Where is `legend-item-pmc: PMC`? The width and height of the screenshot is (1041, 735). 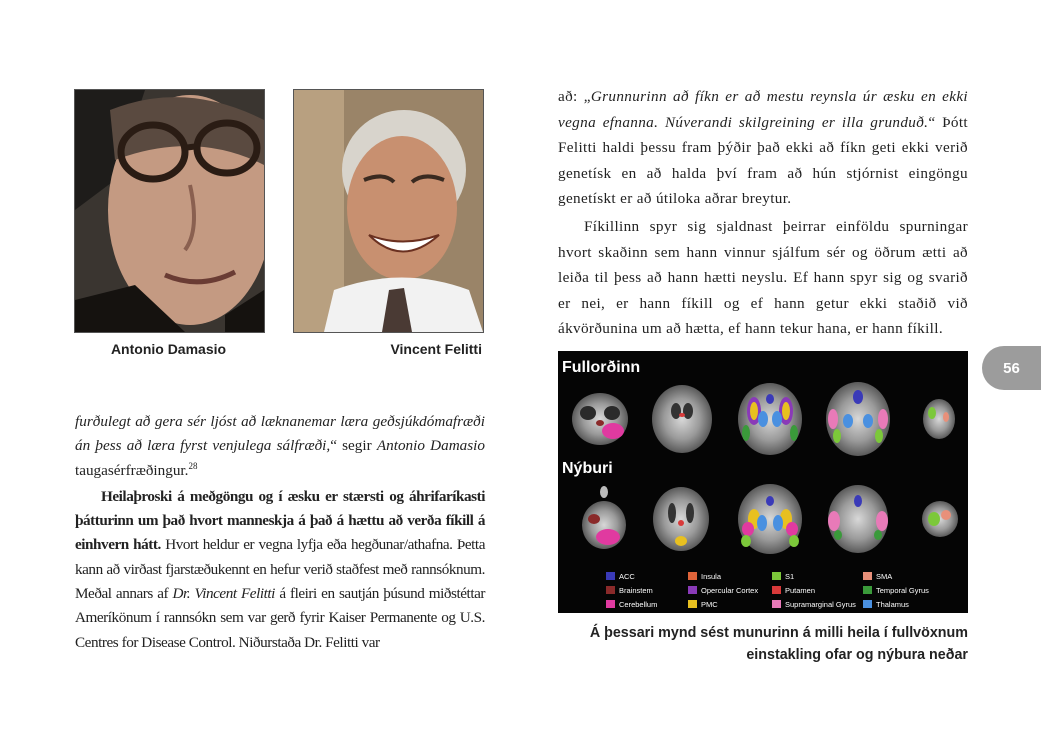 legend-item-pmc: PMC is located at coordinates (709, 604).